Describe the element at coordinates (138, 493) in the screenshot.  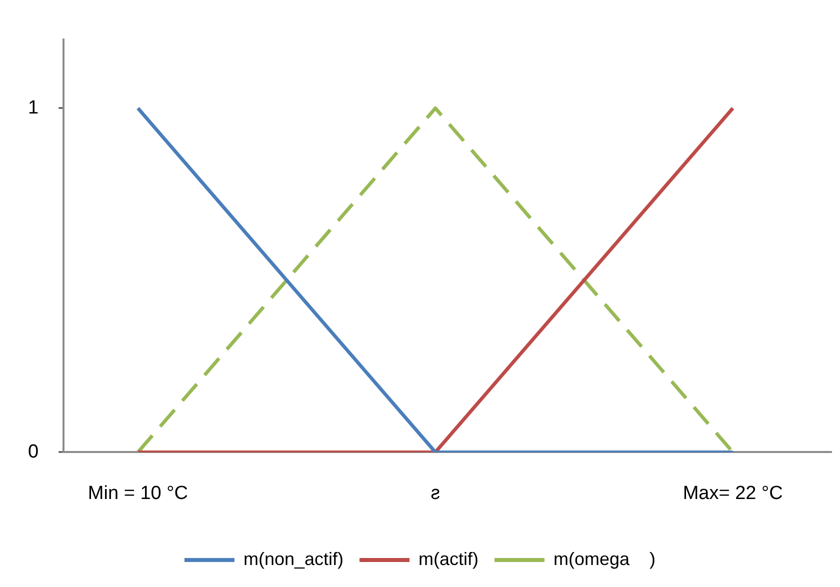
I see `x-tick-label: Min = 10 °C` at that location.